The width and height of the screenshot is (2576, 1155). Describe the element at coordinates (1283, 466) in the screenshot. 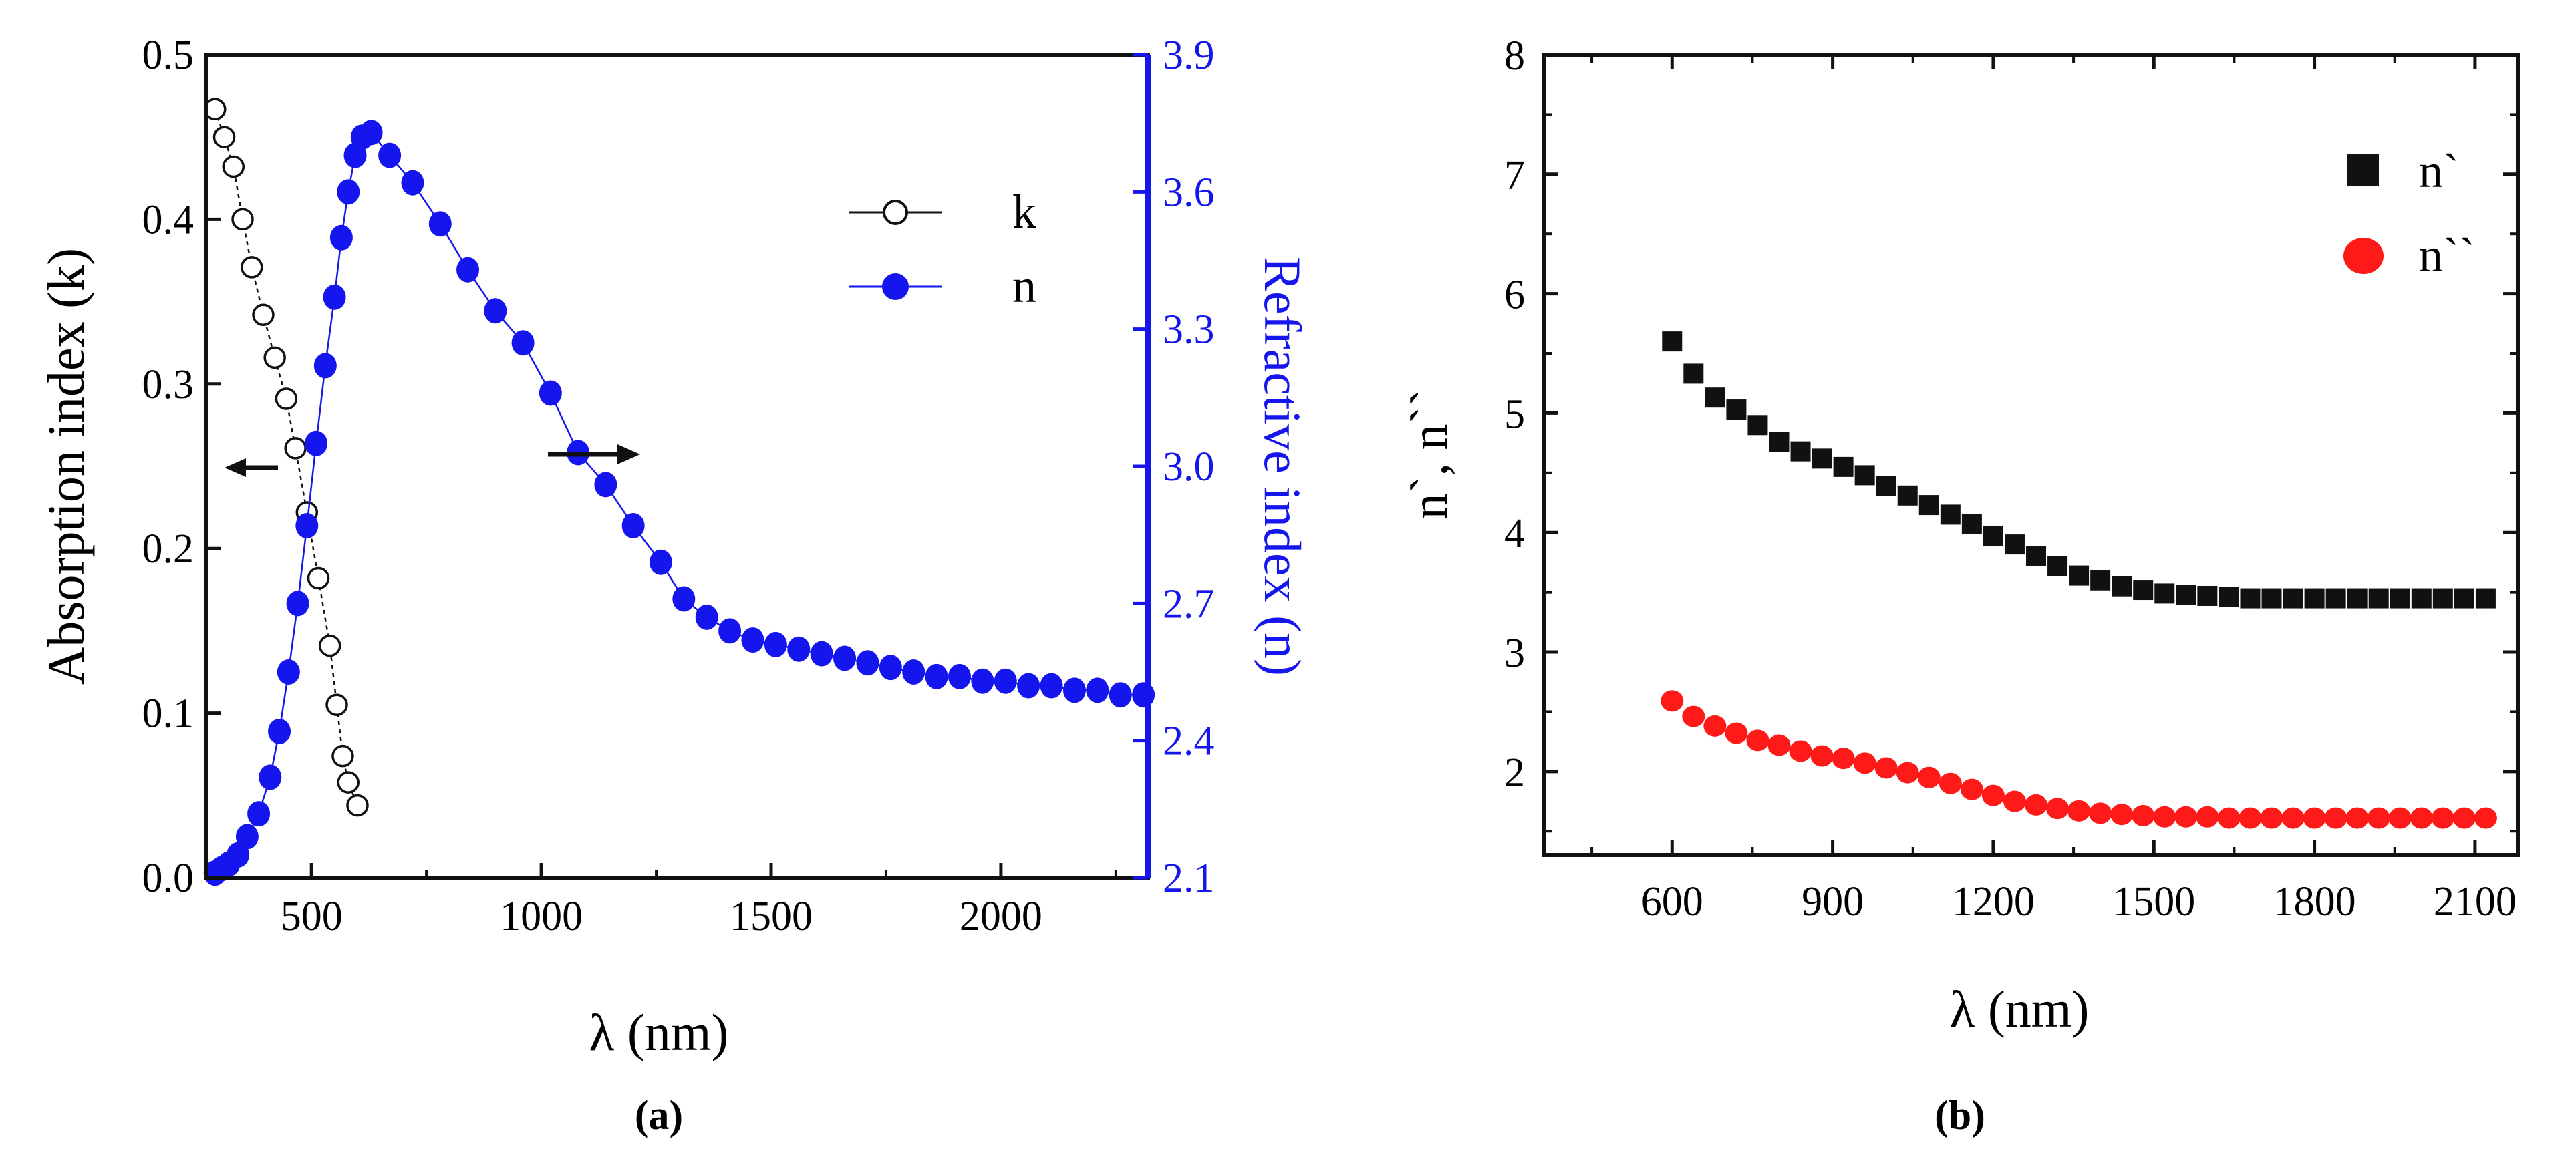

I see `panel-a-y-right-label: Refractive index (n)` at that location.